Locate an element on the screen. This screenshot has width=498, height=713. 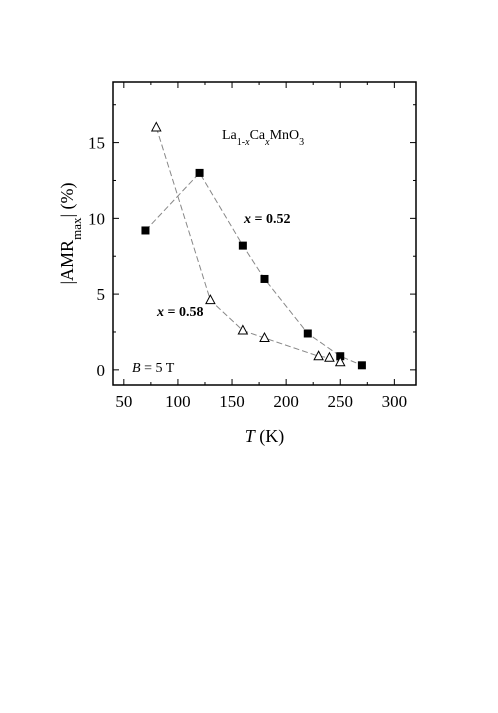
series-label-x058: x = 0.58 is located at coordinates (179, 312).